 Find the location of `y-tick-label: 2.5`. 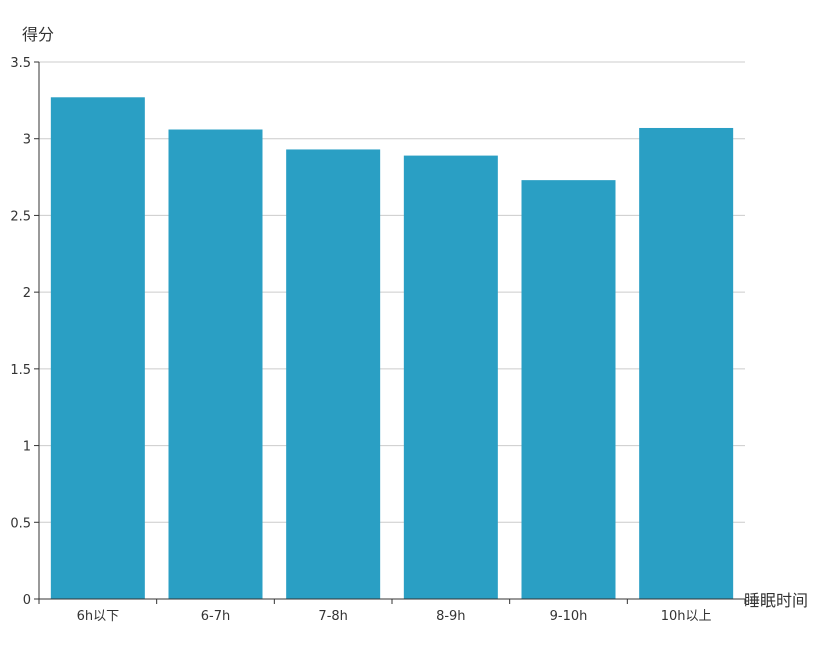

y-tick-label: 2.5 is located at coordinates (20, 216).